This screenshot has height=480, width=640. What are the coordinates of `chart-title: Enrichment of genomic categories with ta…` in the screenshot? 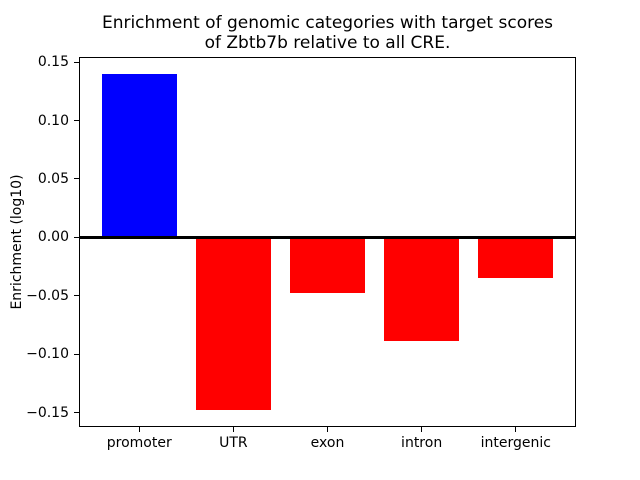 It's located at (327, 33).